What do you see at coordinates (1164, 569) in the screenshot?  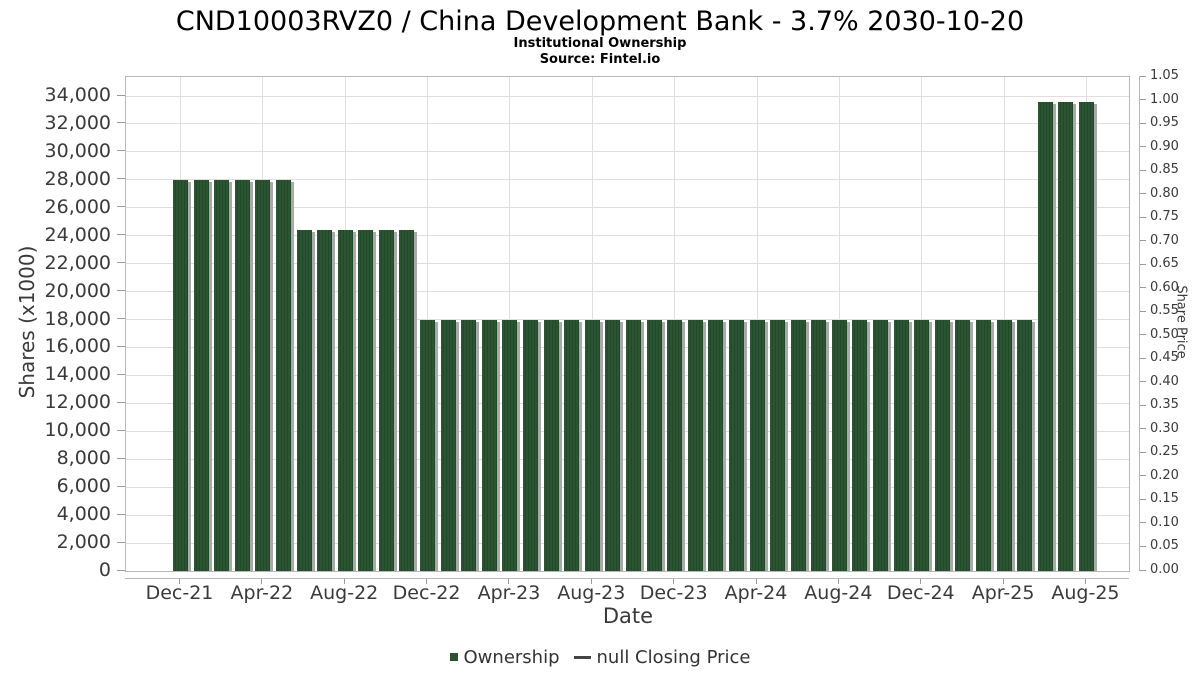 I see `y-axis-right-tick-label: 0.00` at bounding box center [1164, 569].